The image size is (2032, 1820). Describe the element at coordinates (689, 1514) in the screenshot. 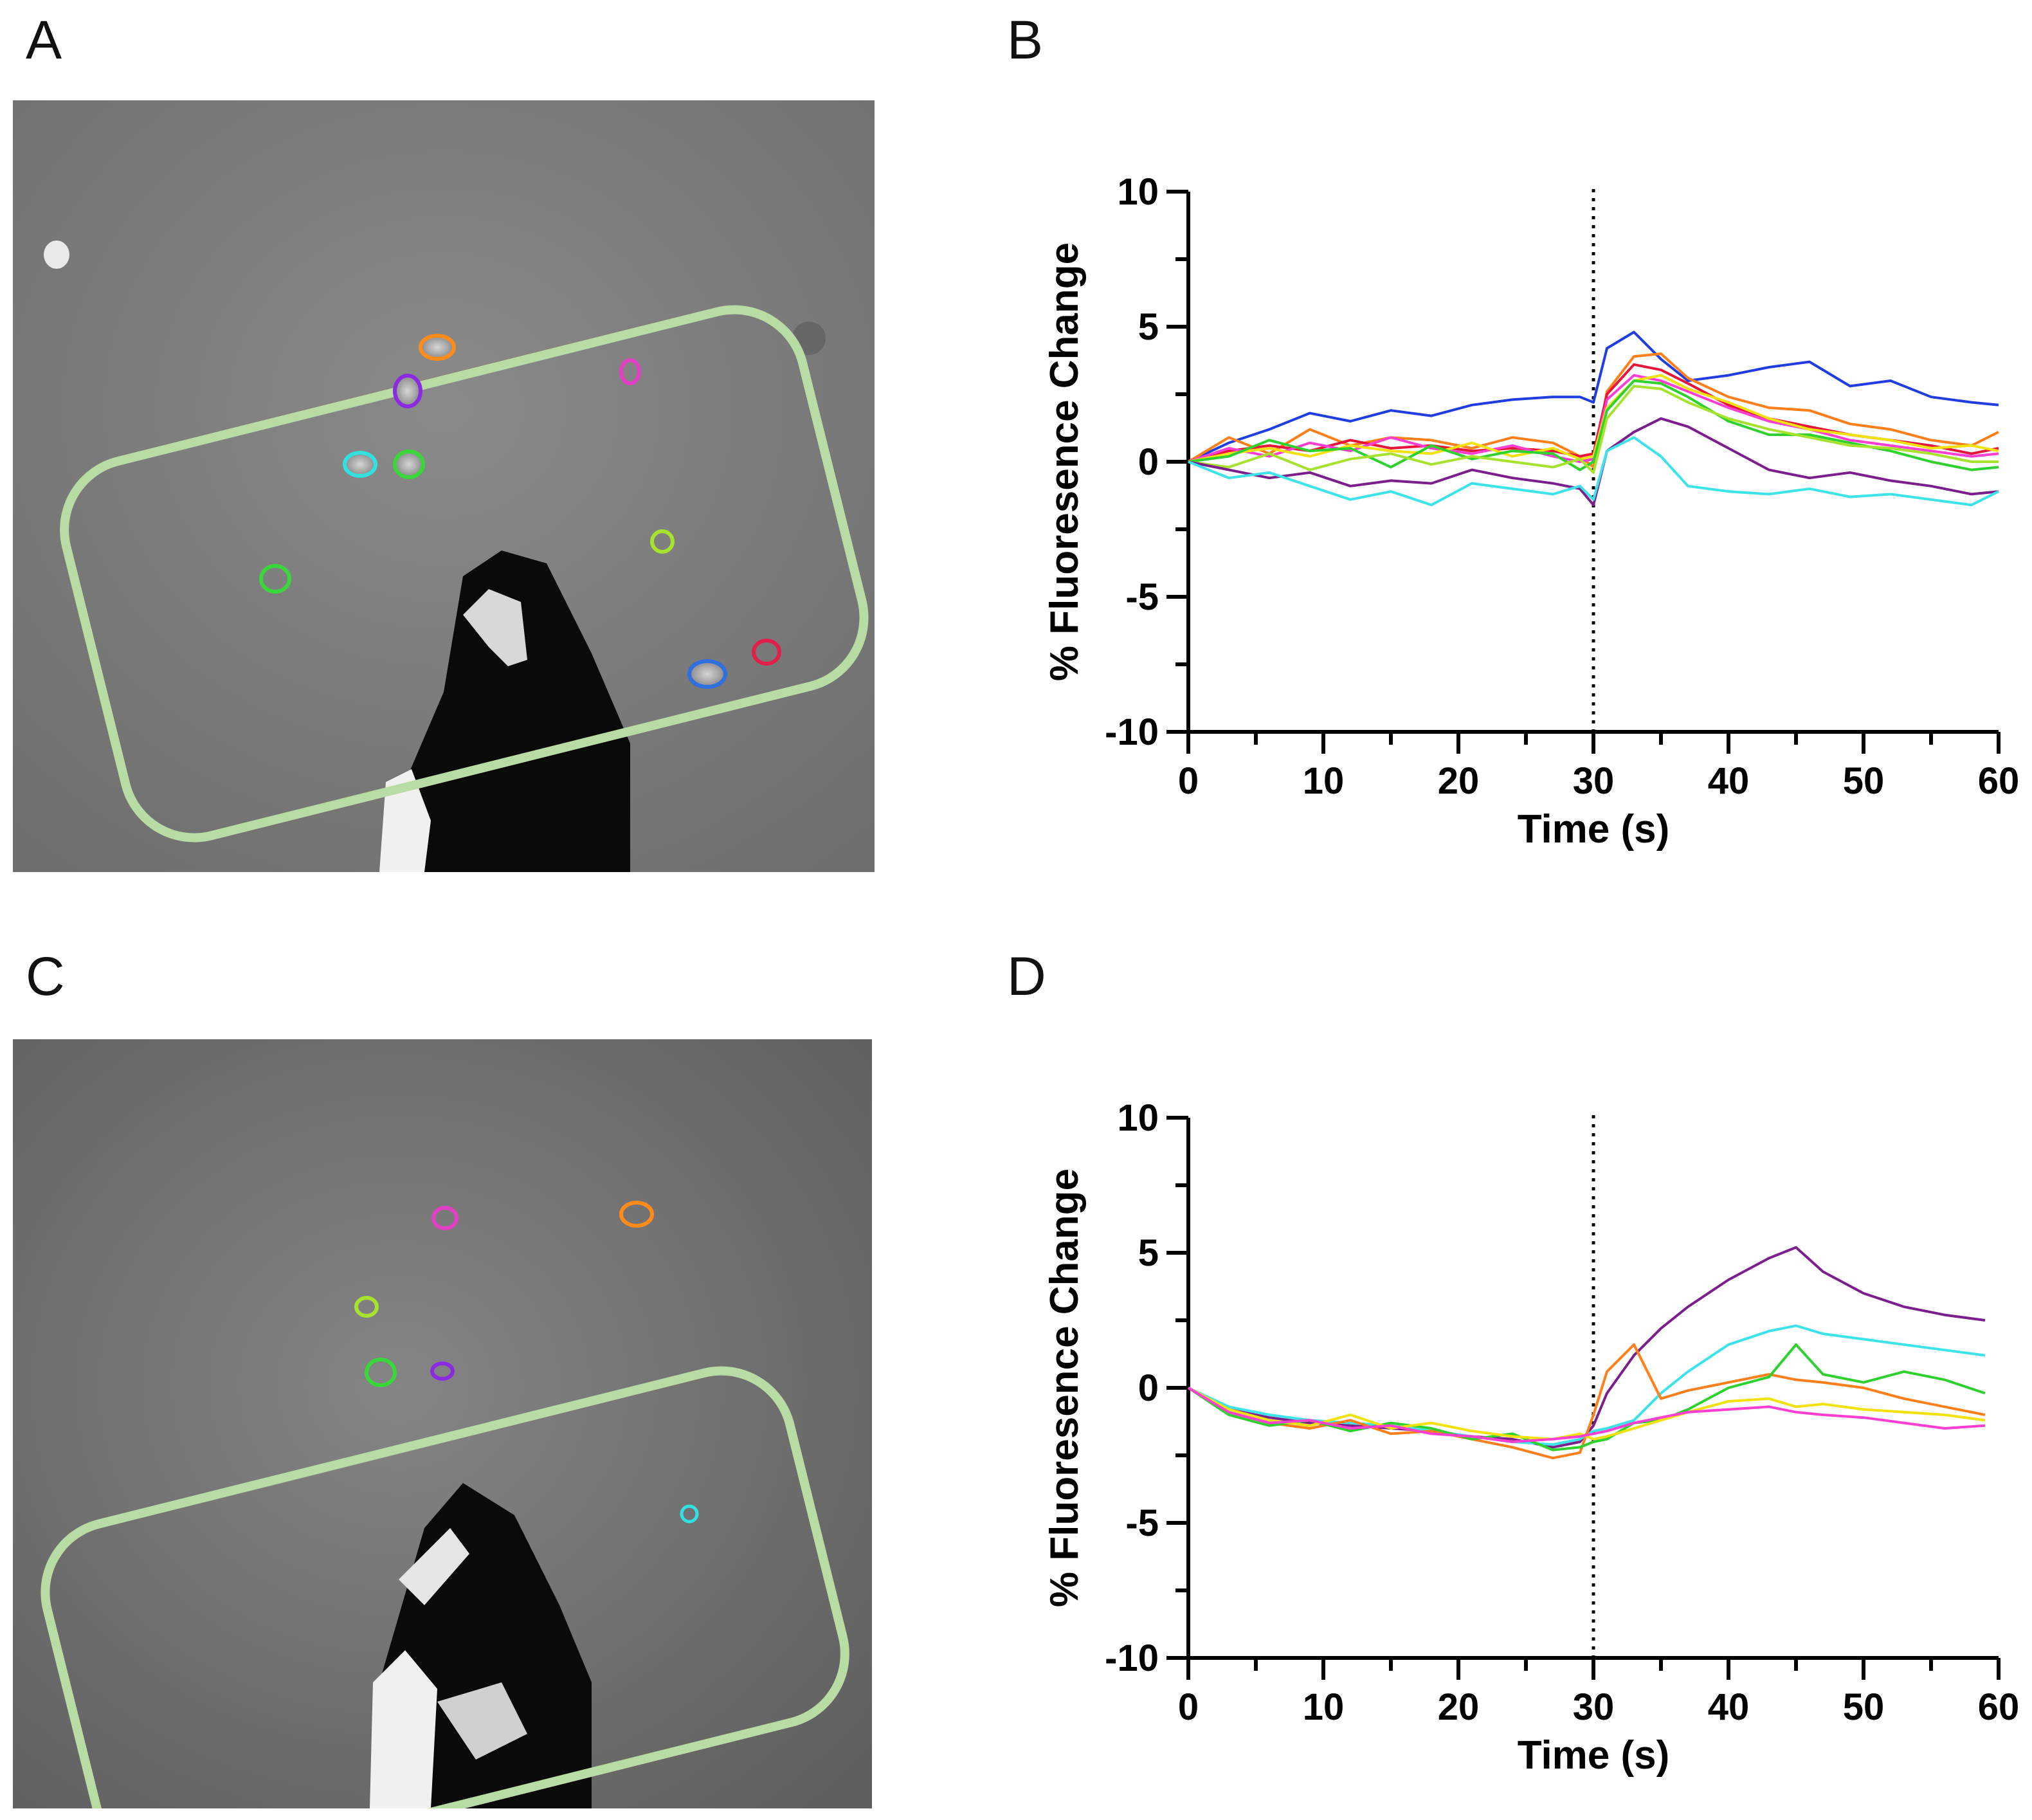

I see `roi-cyan-c` at that location.